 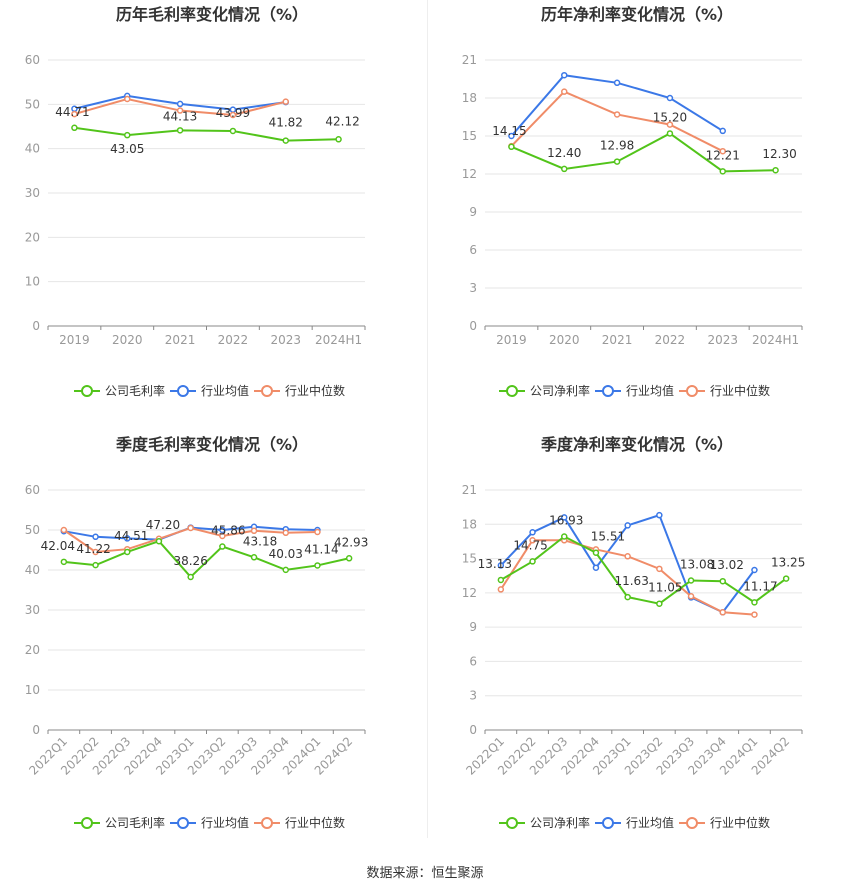 I want to click on legend-item-company: 公司净利率, so click(x=544, y=822).